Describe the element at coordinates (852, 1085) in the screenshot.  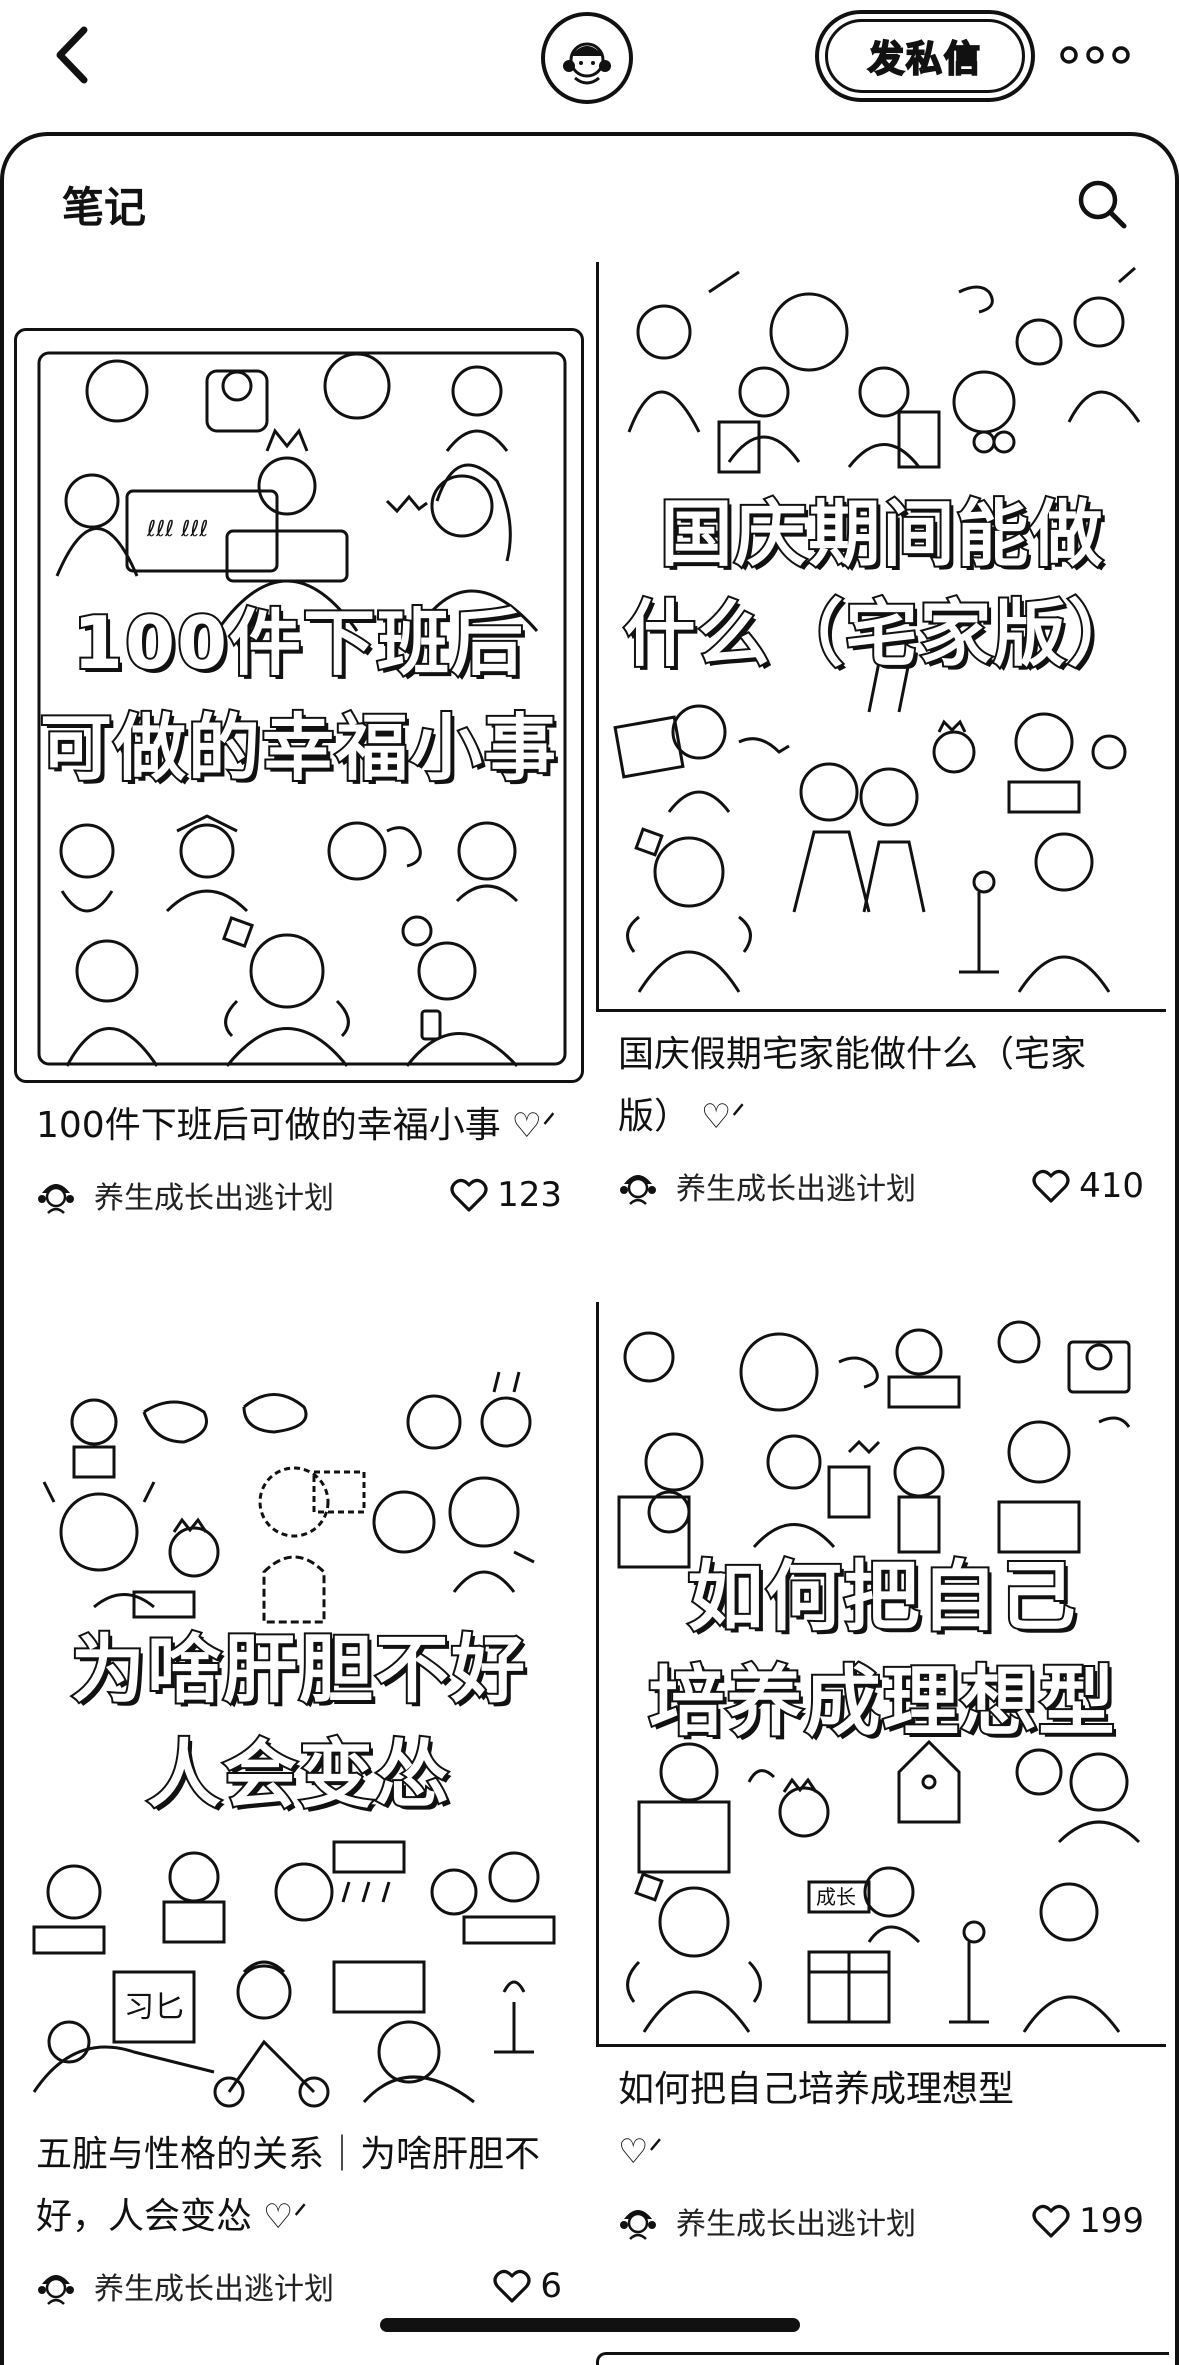
I see `note-title: 国庆假期宅家能做什么（宅家版） ♡ᐟ` at that location.